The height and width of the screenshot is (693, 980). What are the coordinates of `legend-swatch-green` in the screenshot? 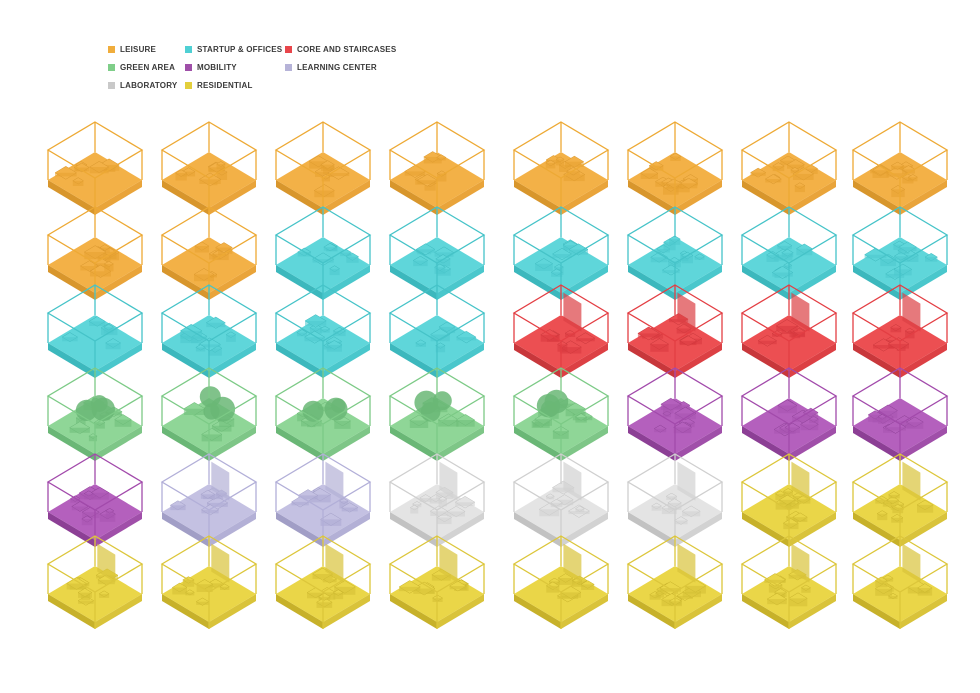 It's located at (111, 67).